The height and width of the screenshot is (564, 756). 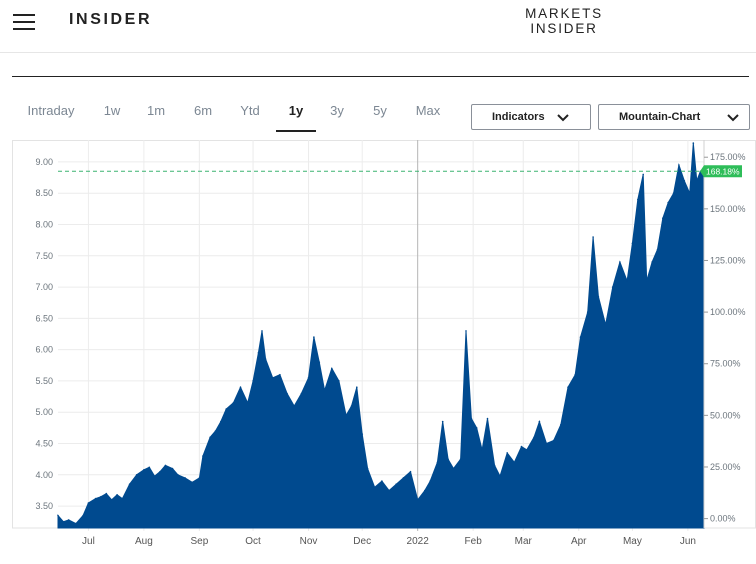 I want to click on tab-intraday: Intraday, so click(x=51, y=110).